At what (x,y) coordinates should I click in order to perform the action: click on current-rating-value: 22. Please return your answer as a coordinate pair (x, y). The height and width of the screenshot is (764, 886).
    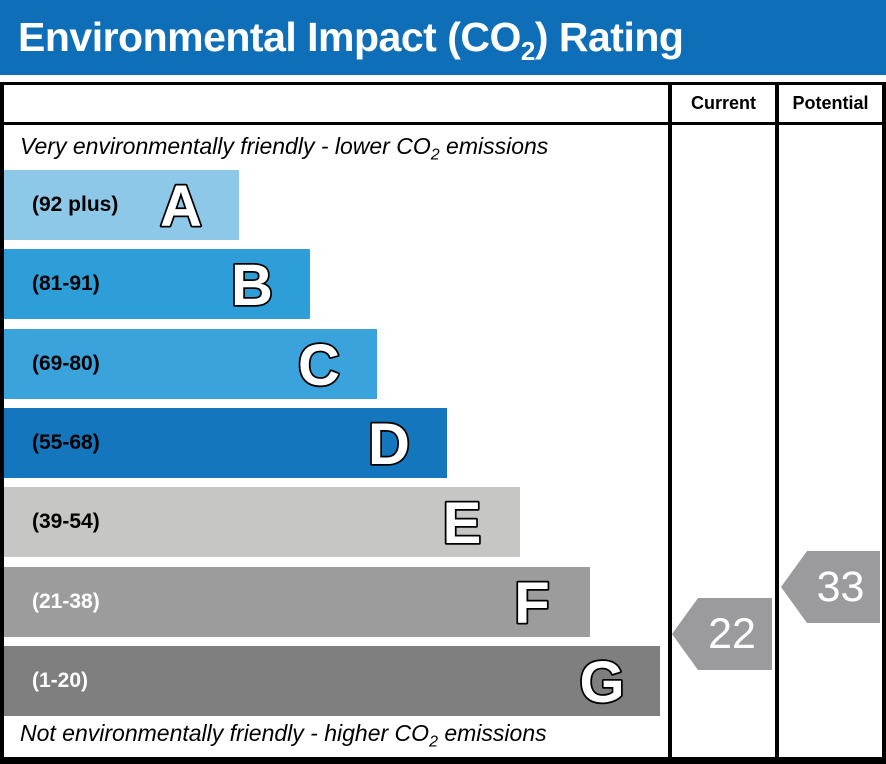
    Looking at the image, I should click on (732, 633).